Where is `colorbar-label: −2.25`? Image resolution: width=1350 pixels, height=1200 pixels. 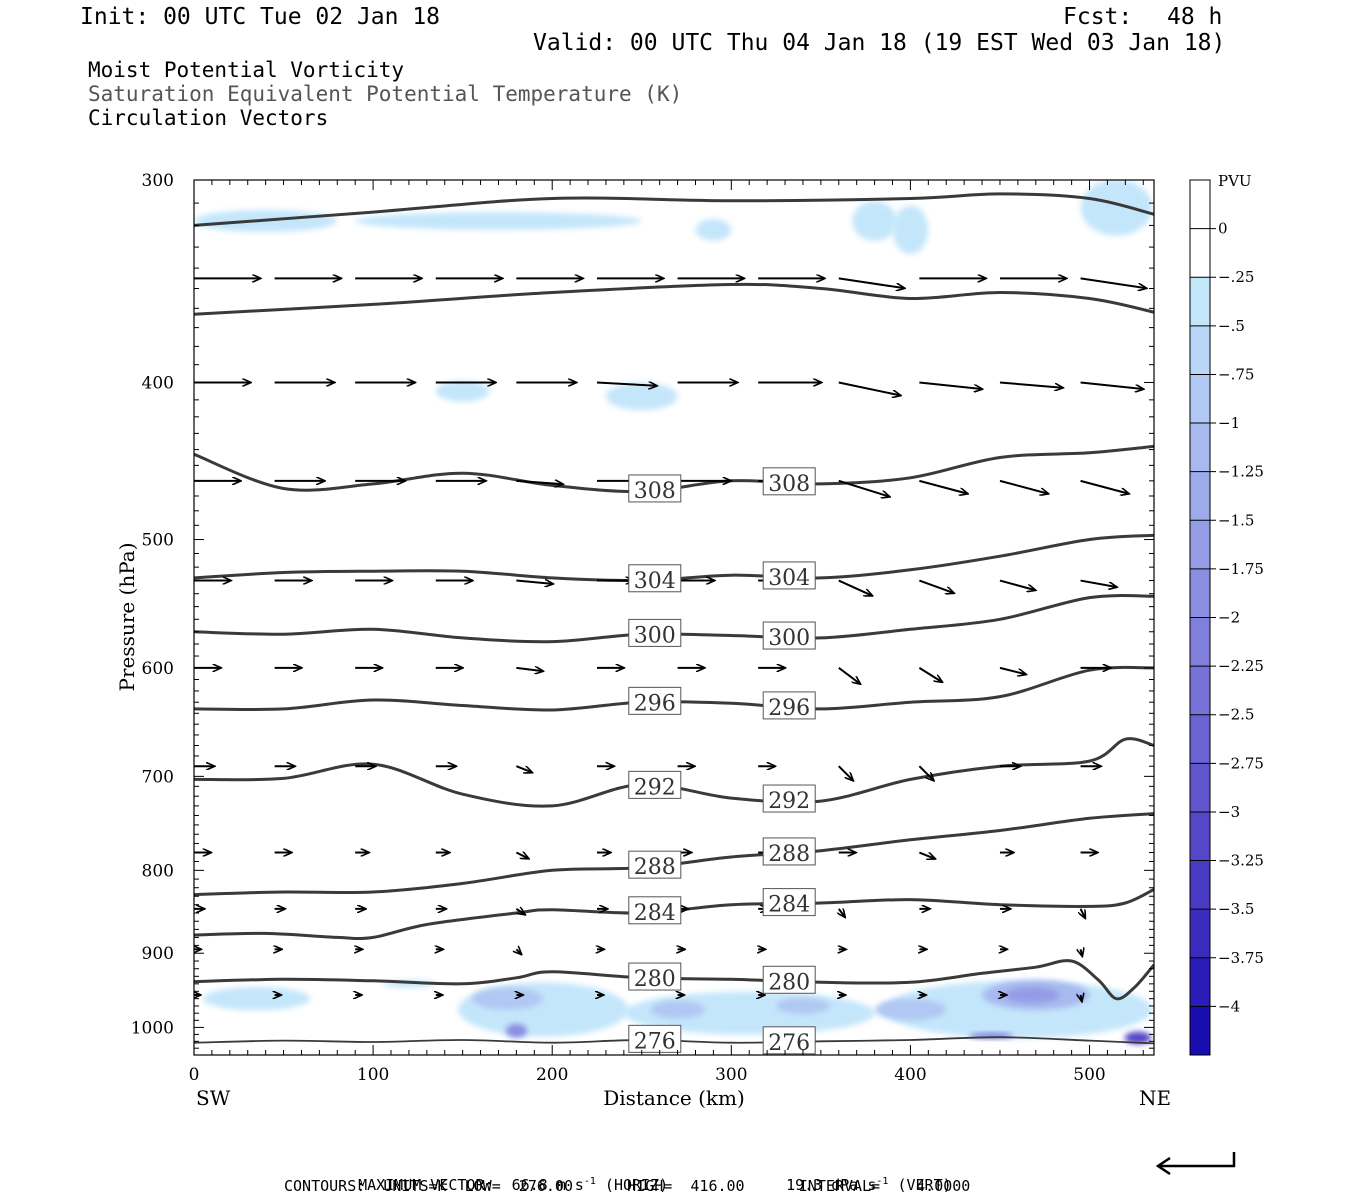 colorbar-label: −2.25 is located at coordinates (1241, 666).